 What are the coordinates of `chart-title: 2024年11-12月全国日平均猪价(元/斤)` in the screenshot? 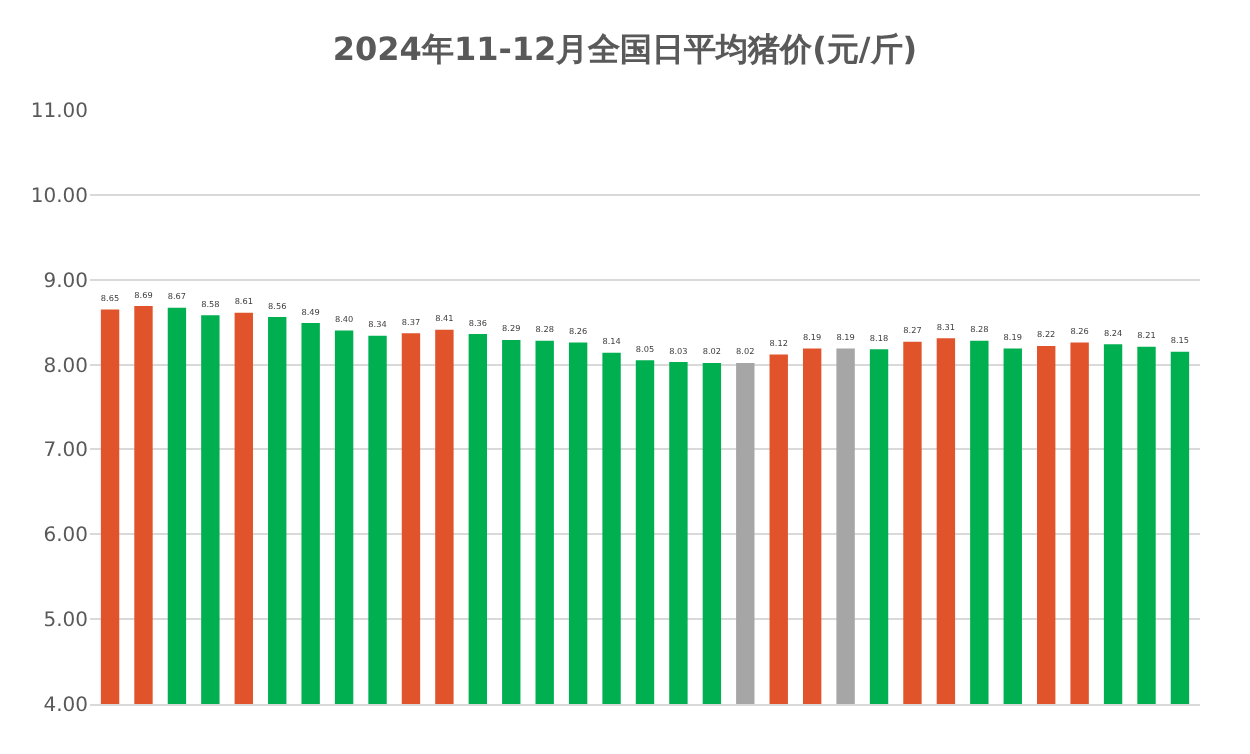 It's located at (625, 49).